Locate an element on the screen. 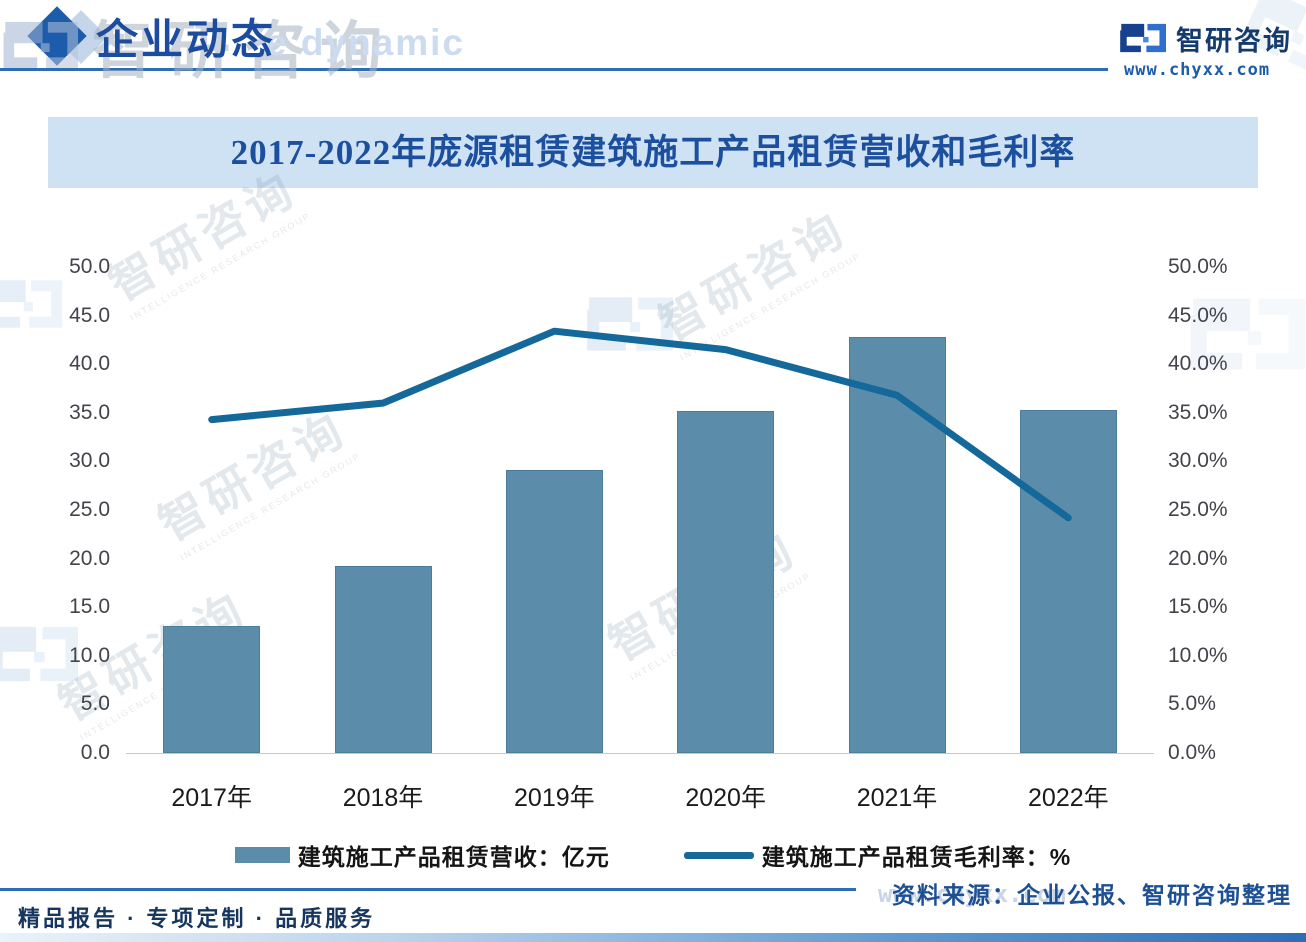 The image size is (1306, 942). y-axis-label-right: 35.0% is located at coordinates (1198, 412).